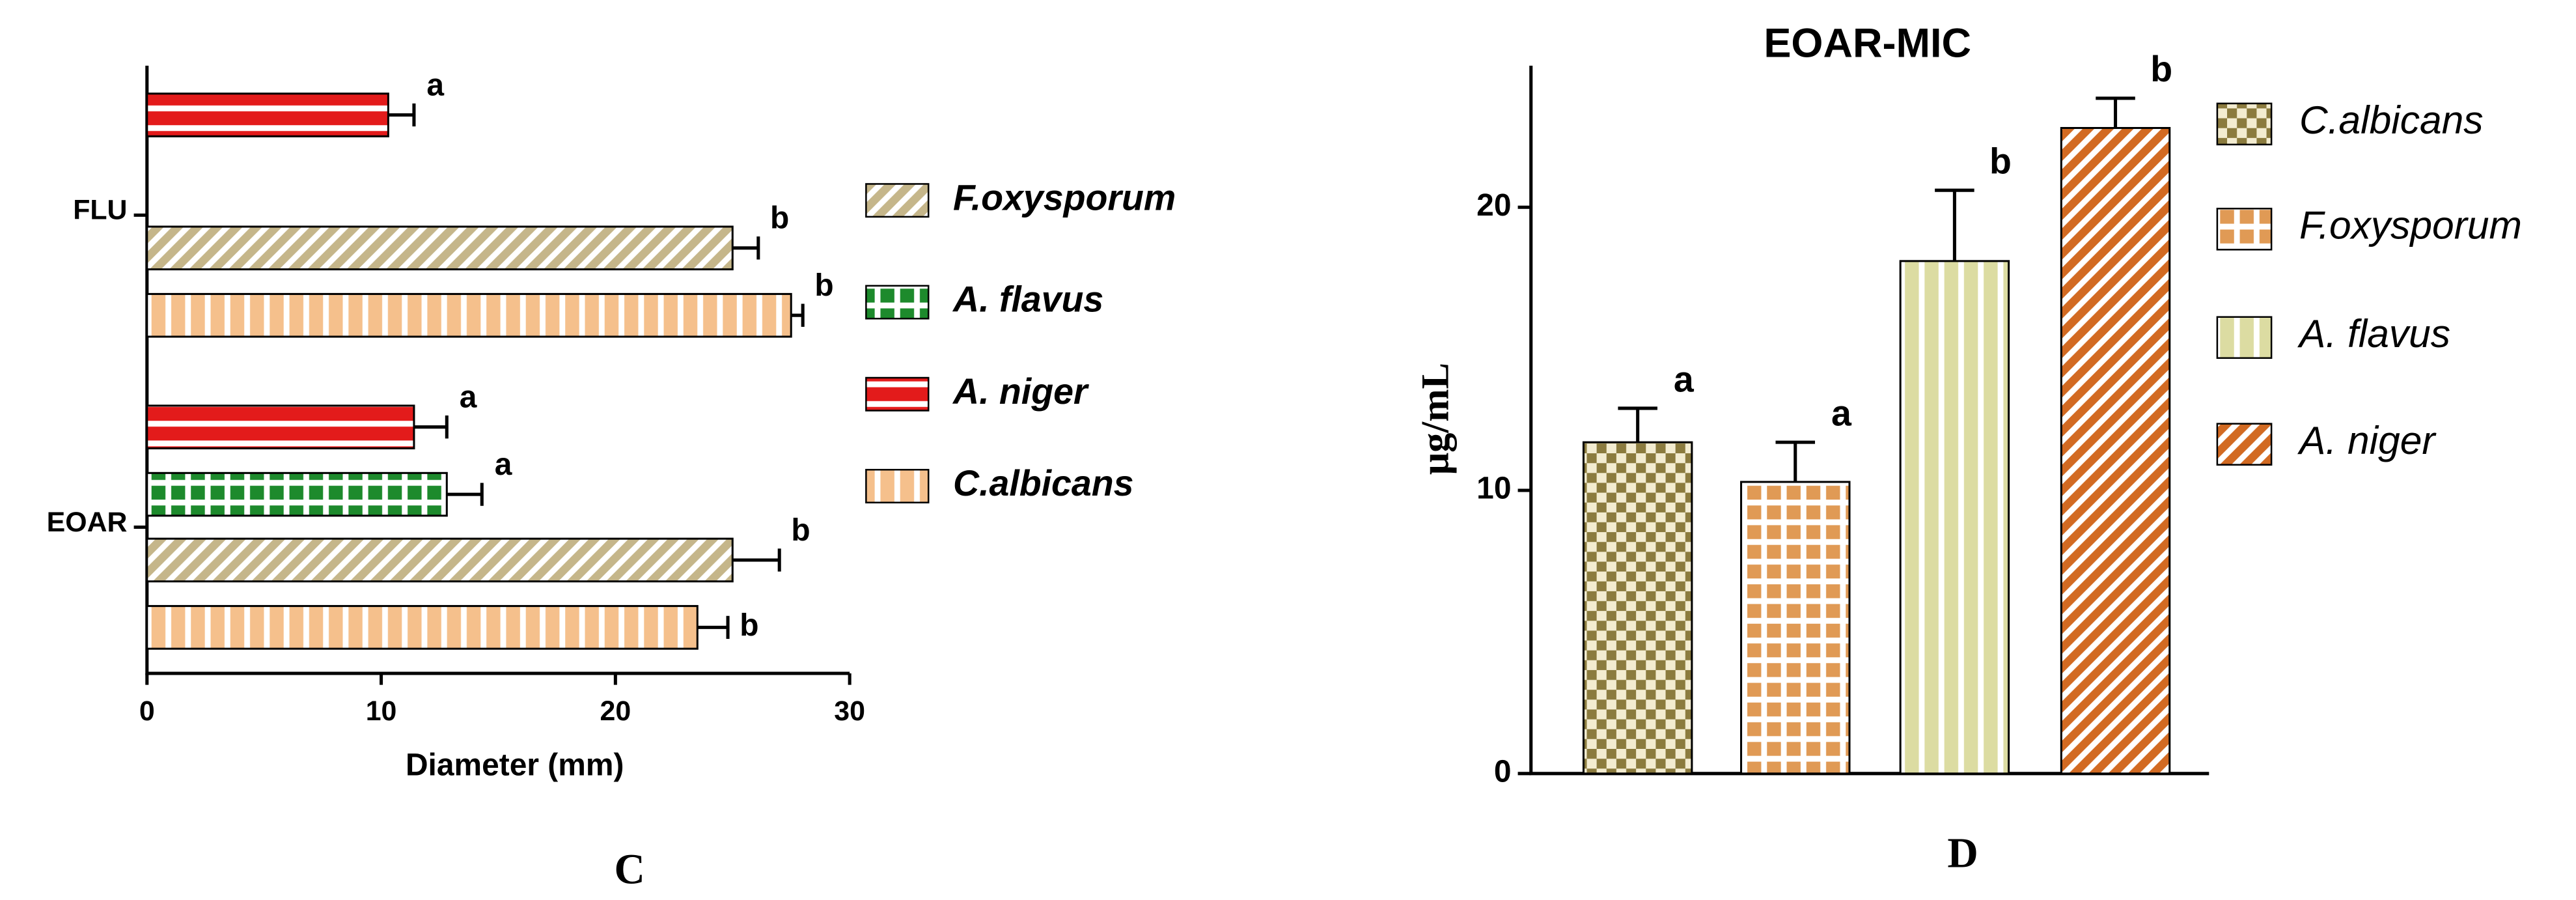 This screenshot has width=2576, height=900. What do you see at coordinates (87, 522) in the screenshot?
I see `y-tick-label: EOAR` at bounding box center [87, 522].